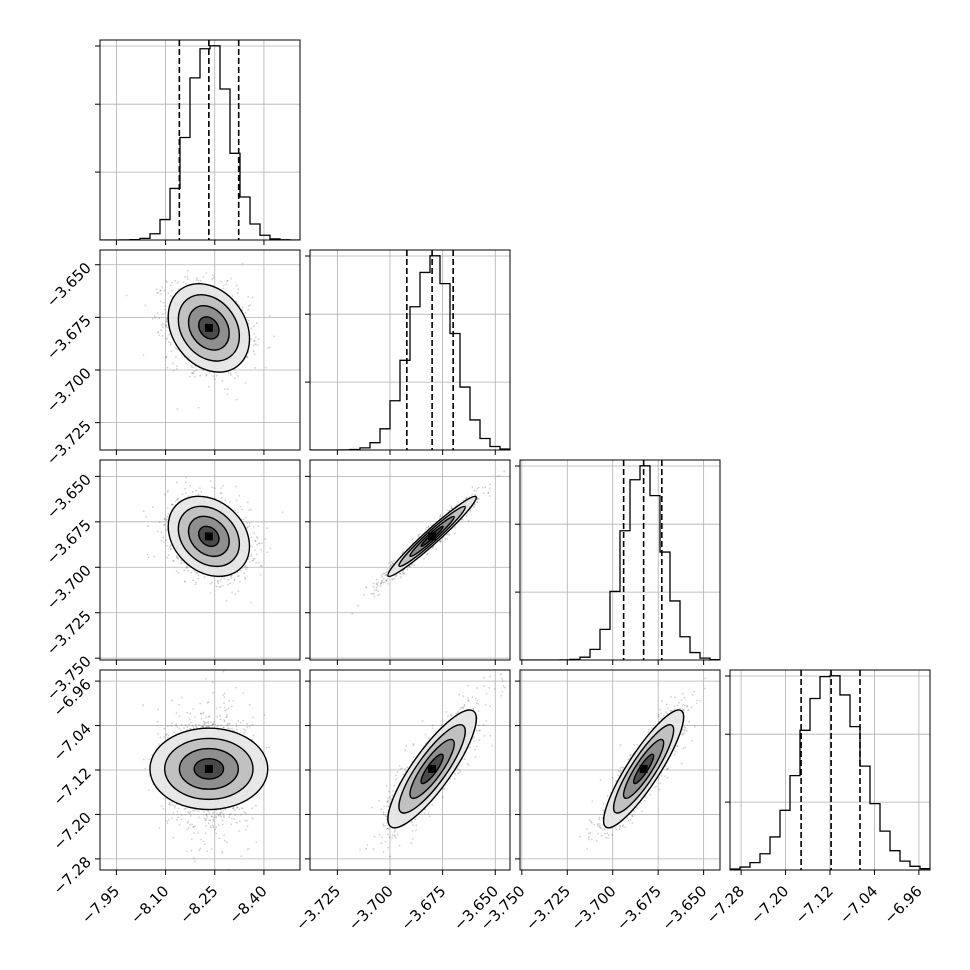  What do you see at coordinates (72, 831) in the screenshot?
I see `y-tick-label: −7.20` at bounding box center [72, 831].